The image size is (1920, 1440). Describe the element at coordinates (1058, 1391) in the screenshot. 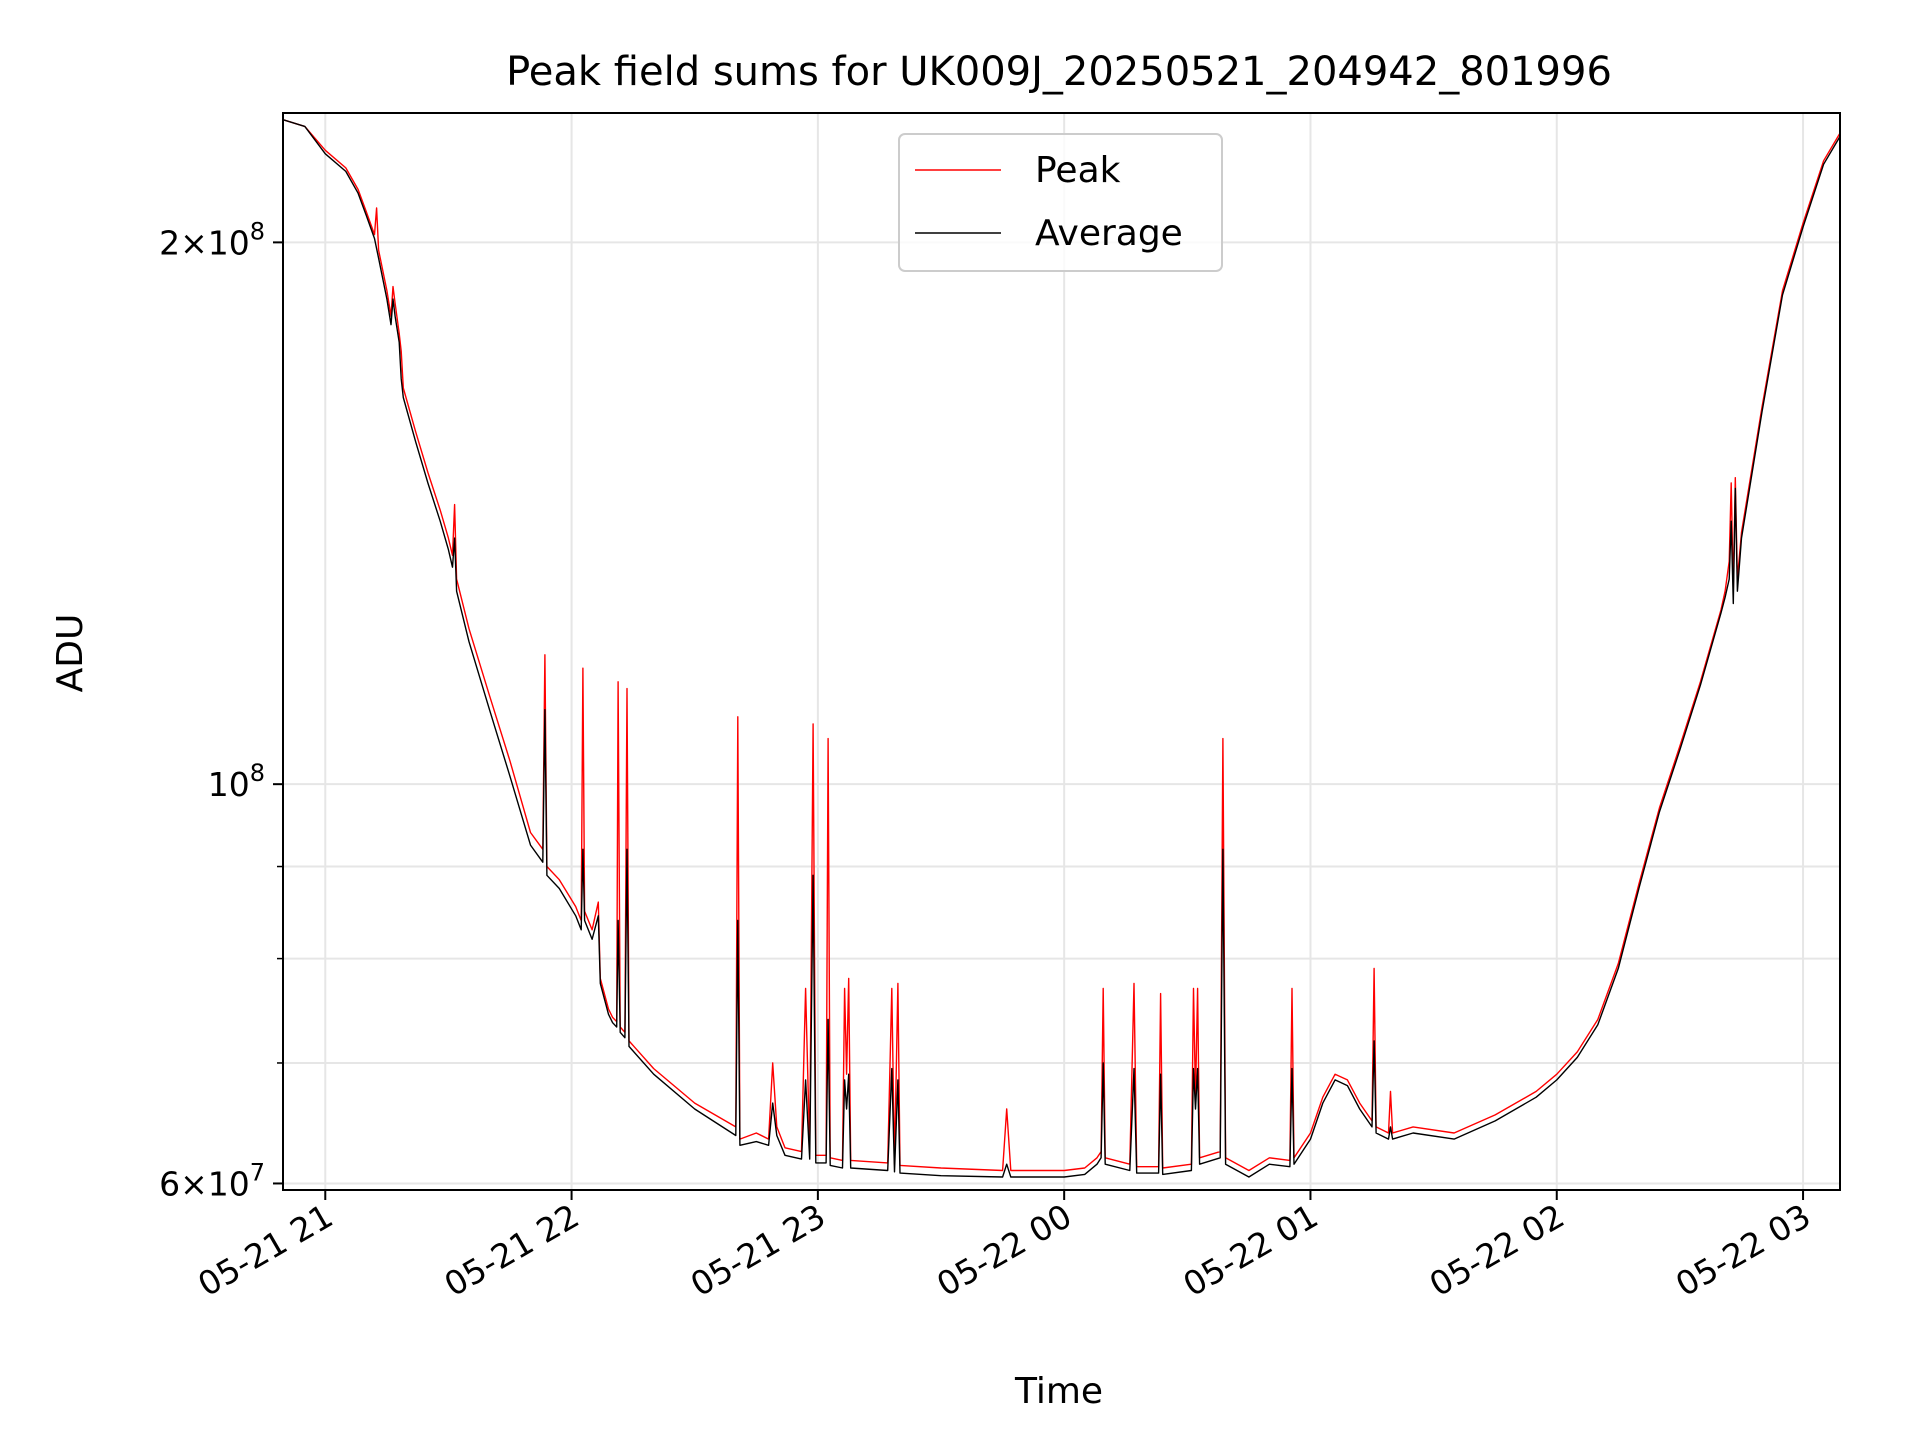

I see `x-axis-label: Time` at that location.